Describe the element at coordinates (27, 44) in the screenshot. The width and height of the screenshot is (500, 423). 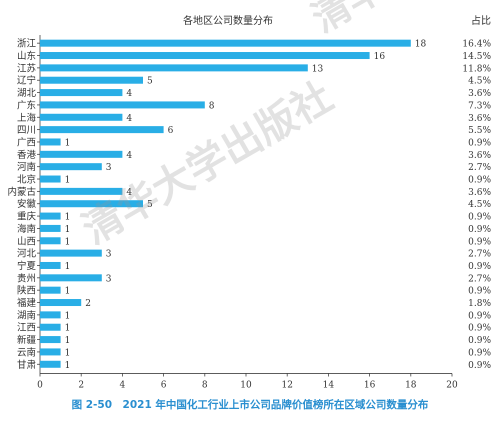
I see `category-label: 浙江` at that location.